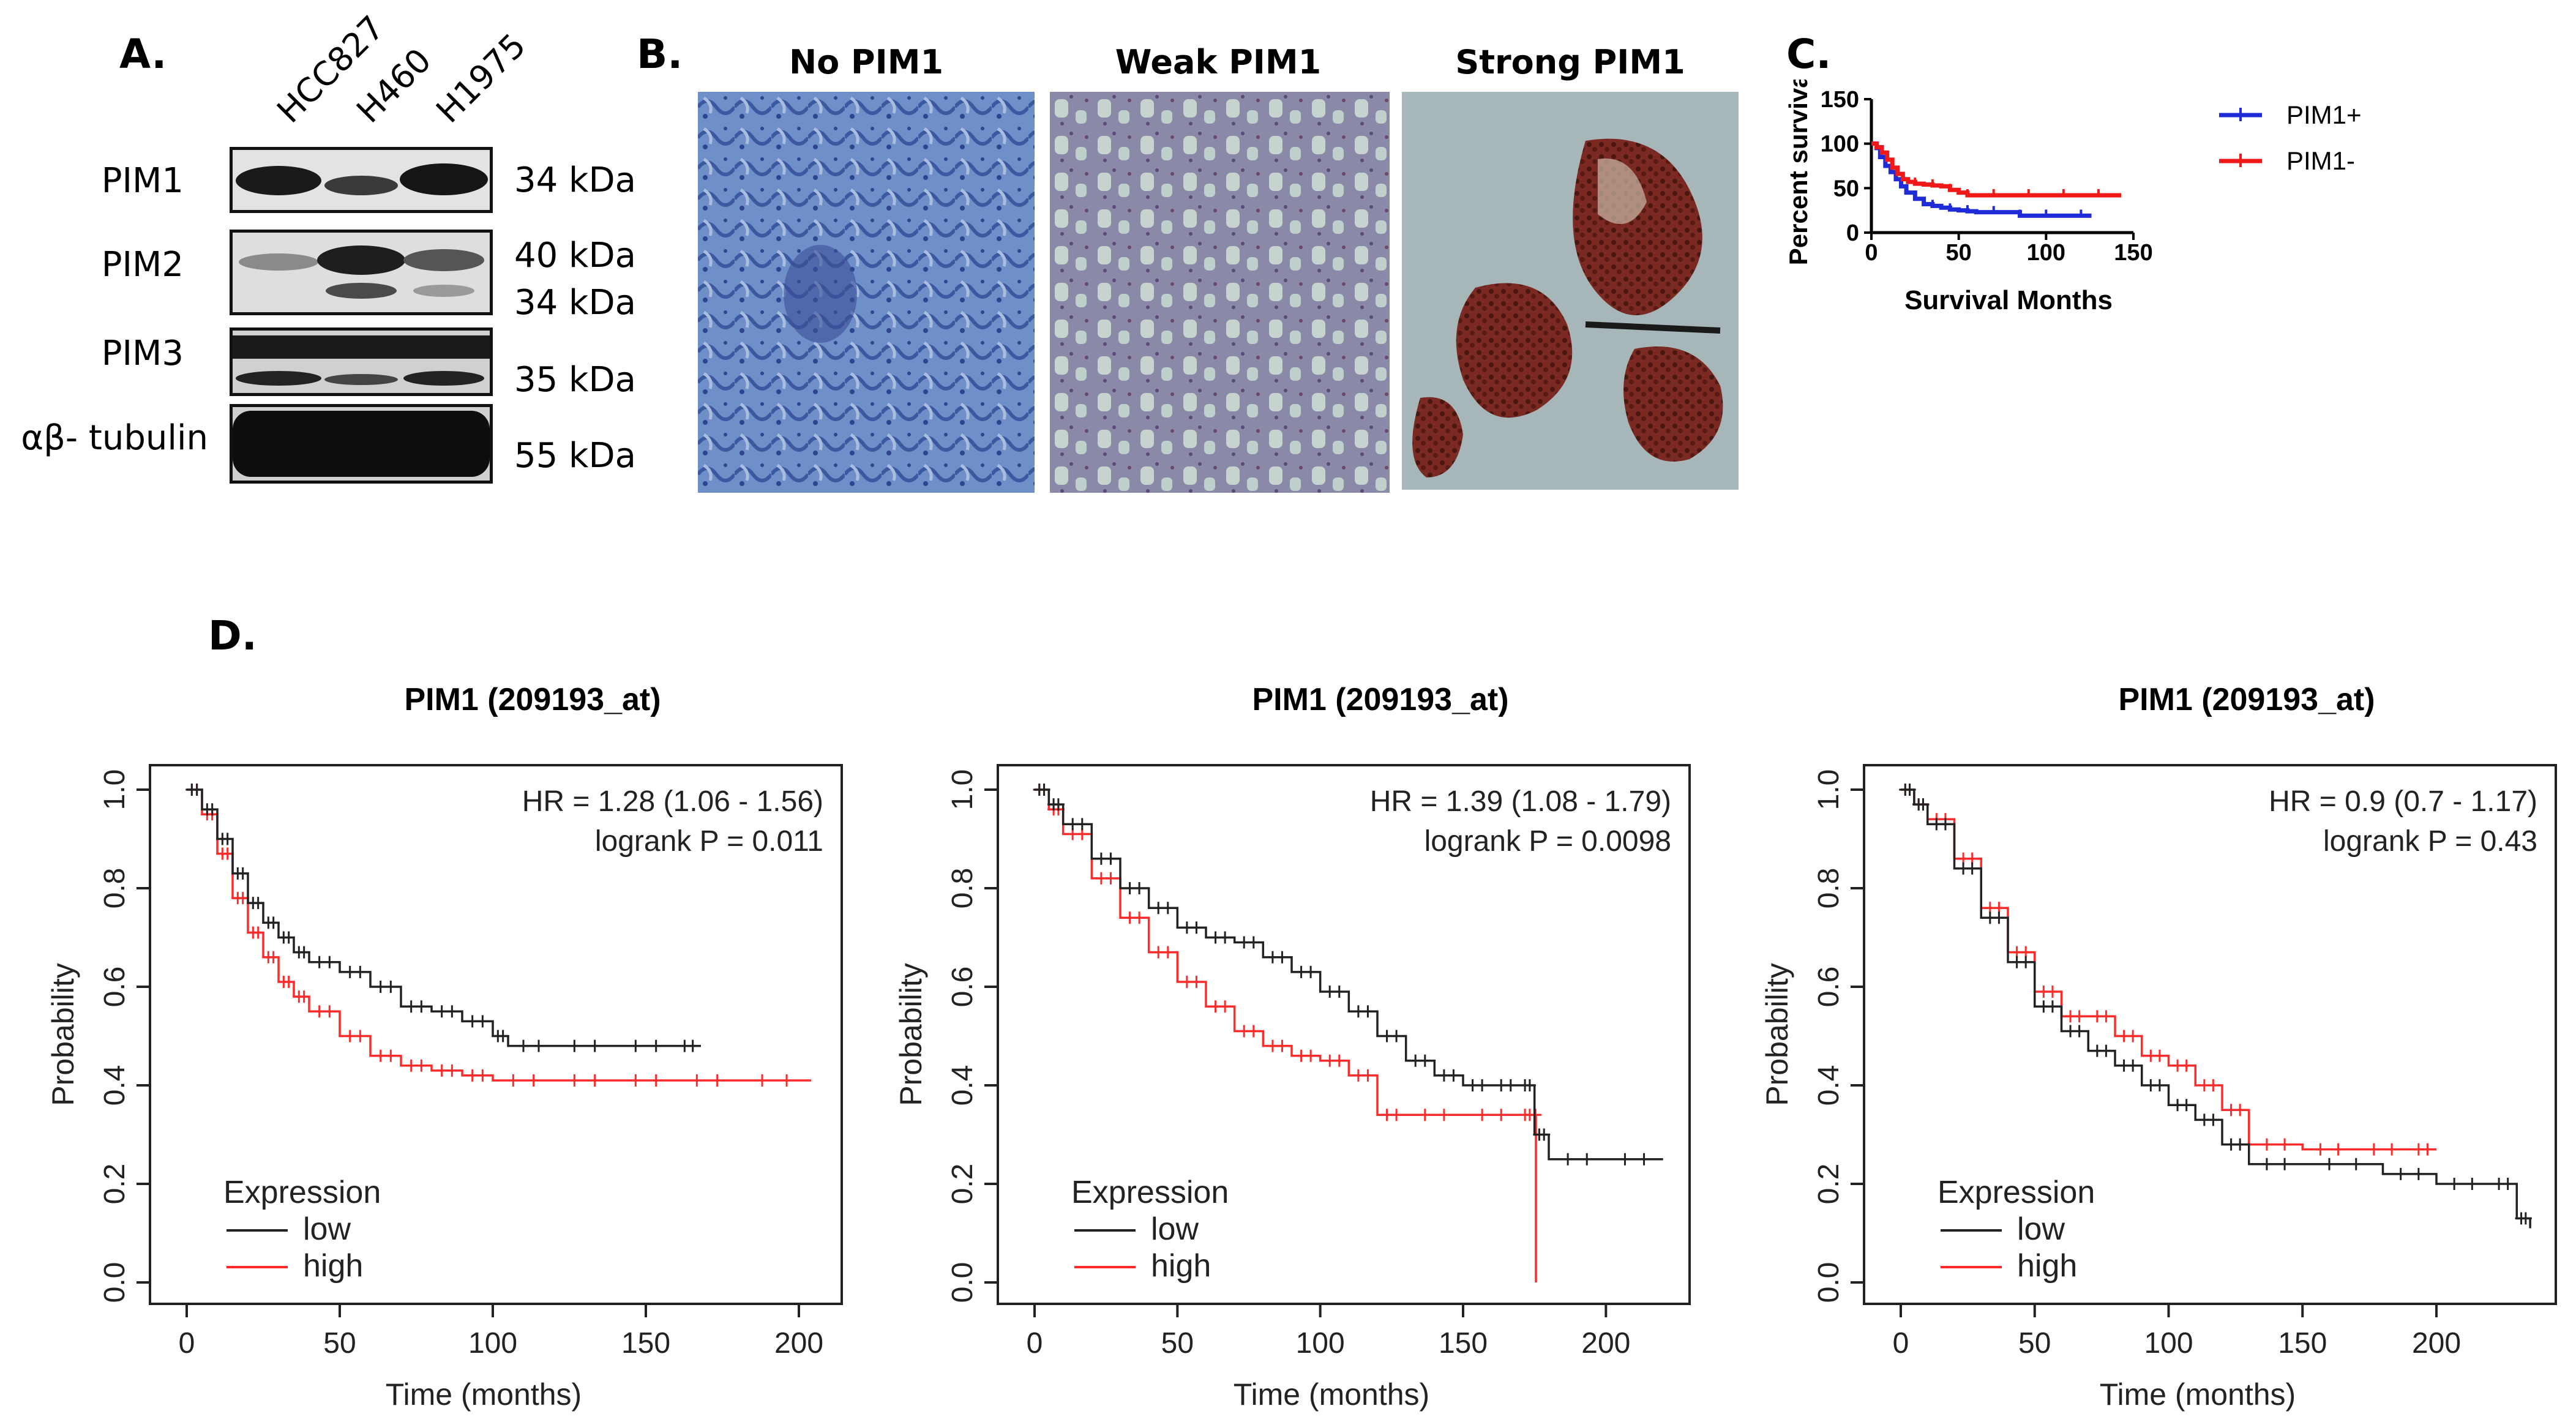  I want to click on y-tick-label: 150, so click(1840, 100).